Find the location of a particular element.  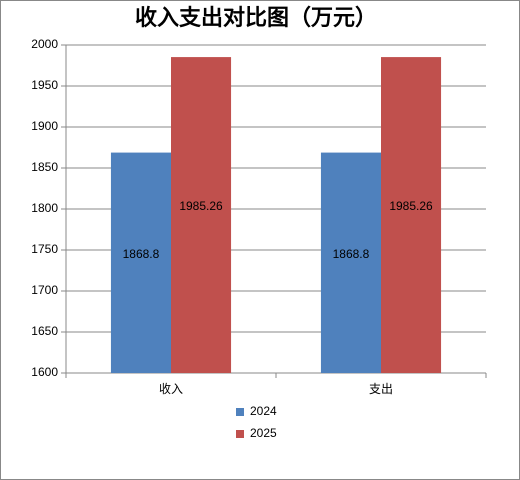

y-tick-label: 1700 is located at coordinates (44, 290).